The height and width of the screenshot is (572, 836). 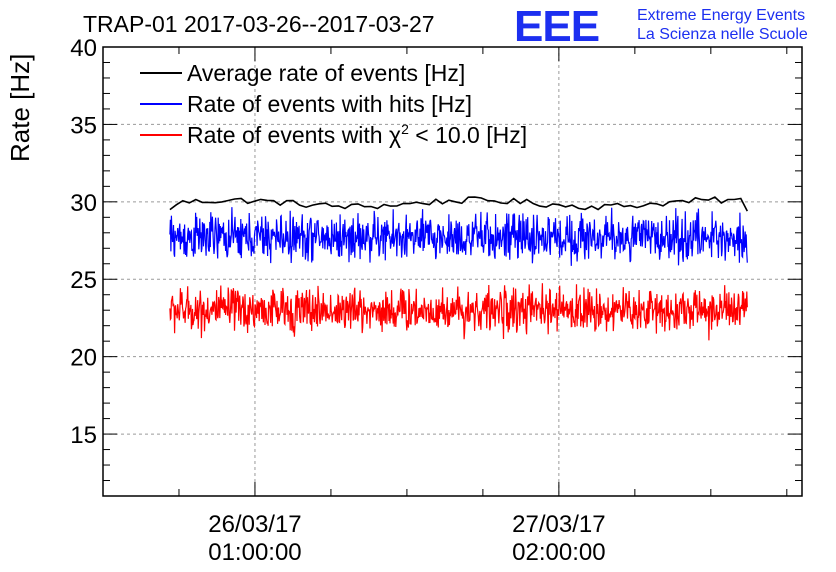 What do you see at coordinates (83, 280) in the screenshot?
I see `y-tick-label: 25` at bounding box center [83, 280].